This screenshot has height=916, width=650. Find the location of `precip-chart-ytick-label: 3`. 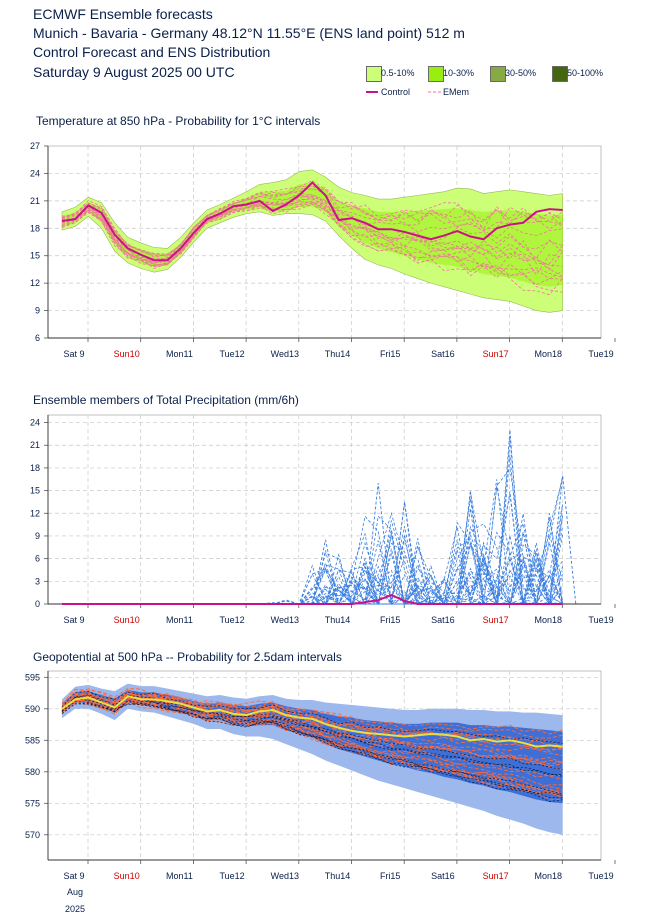

precip-chart-ytick-label: 3 is located at coordinates (37, 581).